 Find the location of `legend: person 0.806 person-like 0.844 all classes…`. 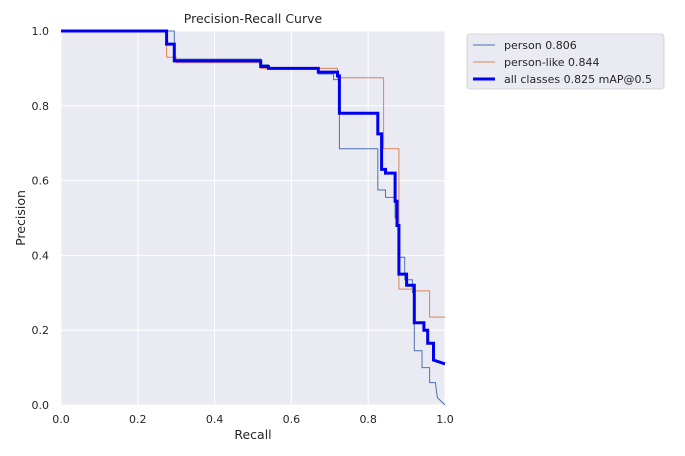

legend: person 0.806 person-like 0.844 all classes… is located at coordinates (565, 61).